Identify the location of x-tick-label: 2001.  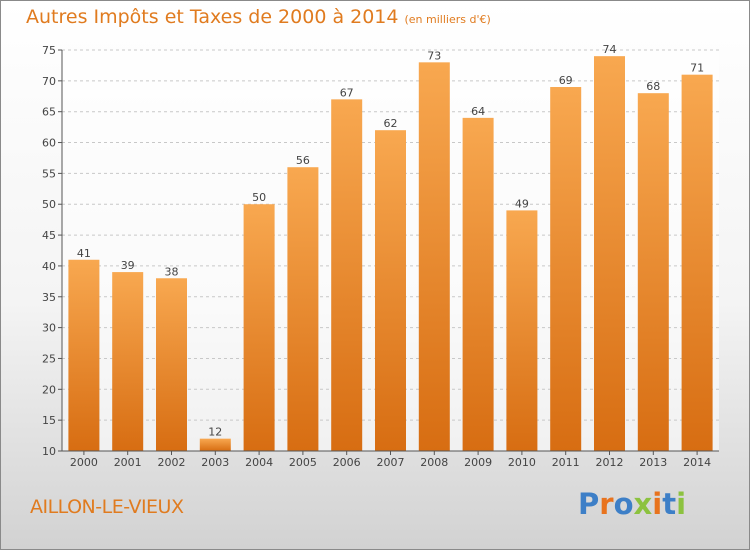
(128, 462).